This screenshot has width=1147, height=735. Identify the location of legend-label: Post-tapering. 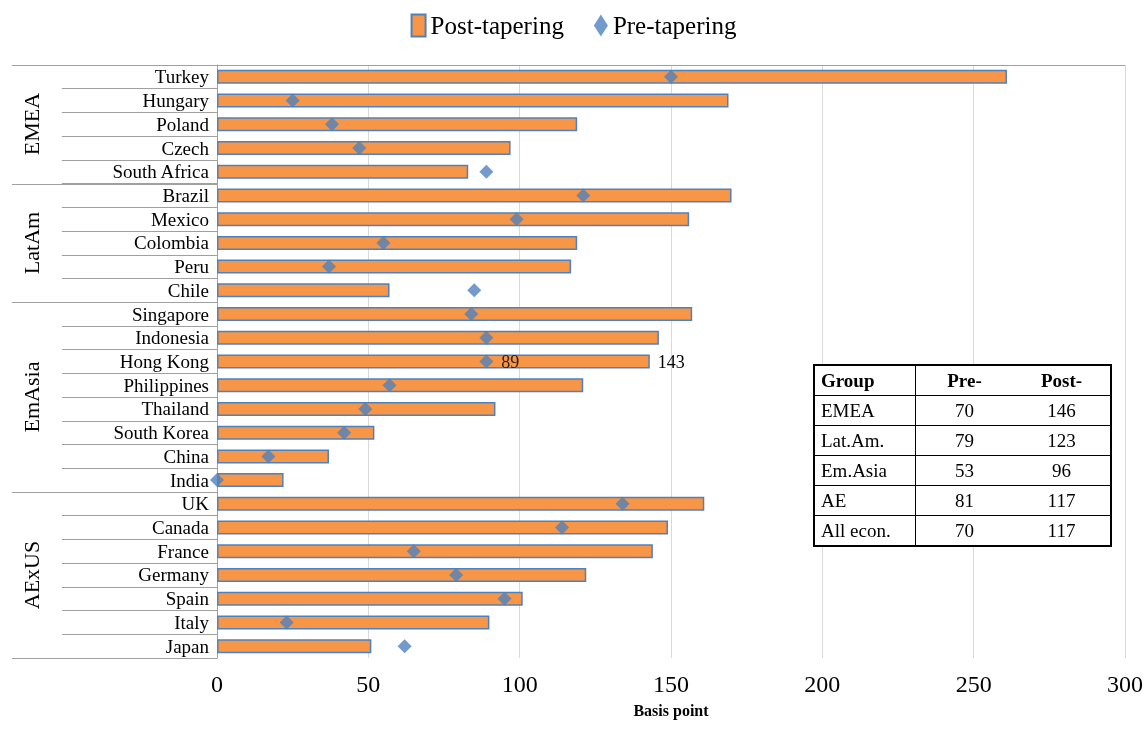
(497, 25).